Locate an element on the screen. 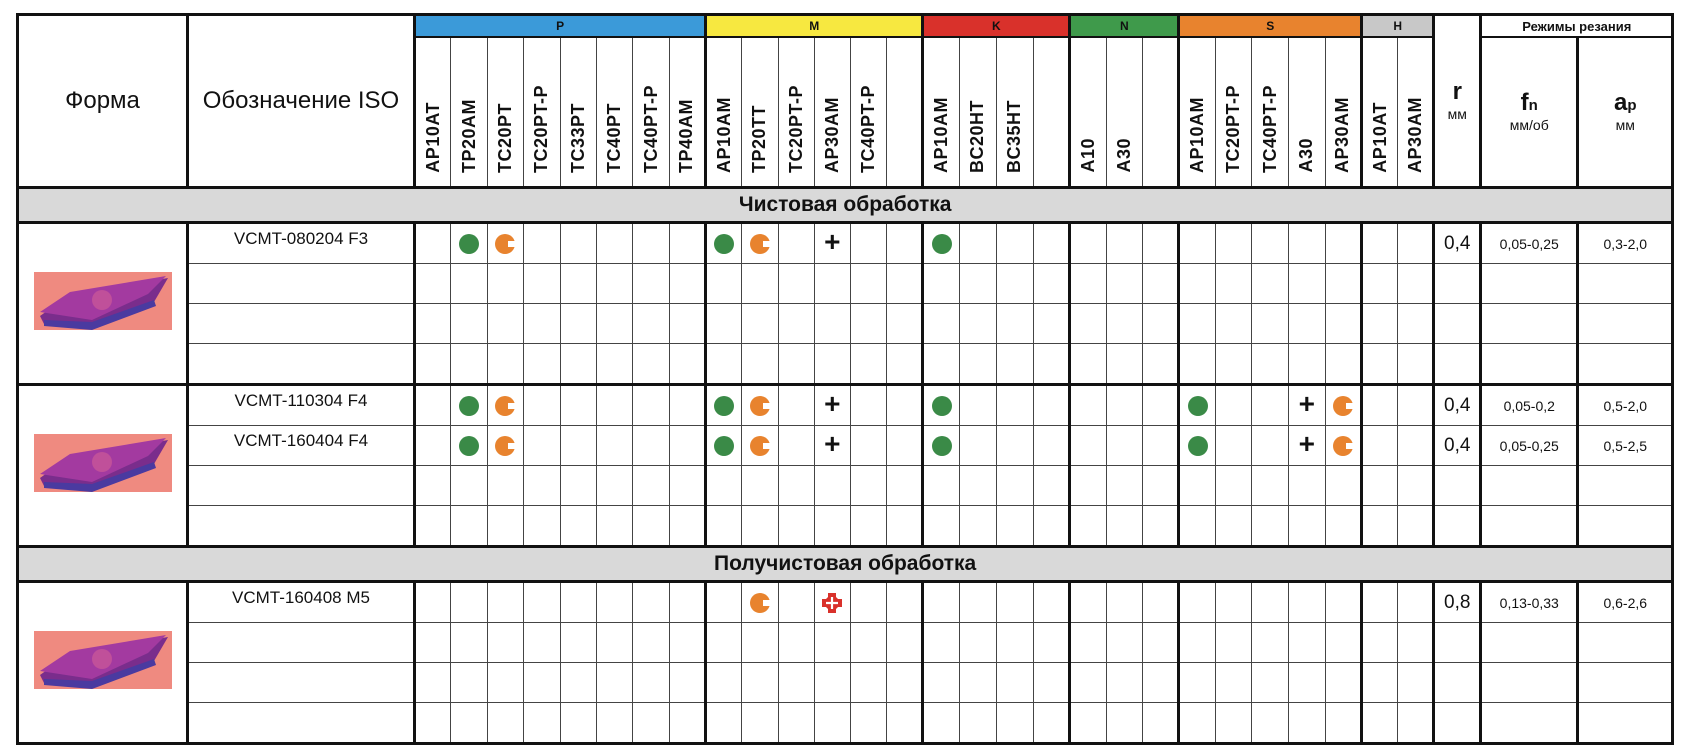  grade-label: AP10AM is located at coordinates (723, 134).